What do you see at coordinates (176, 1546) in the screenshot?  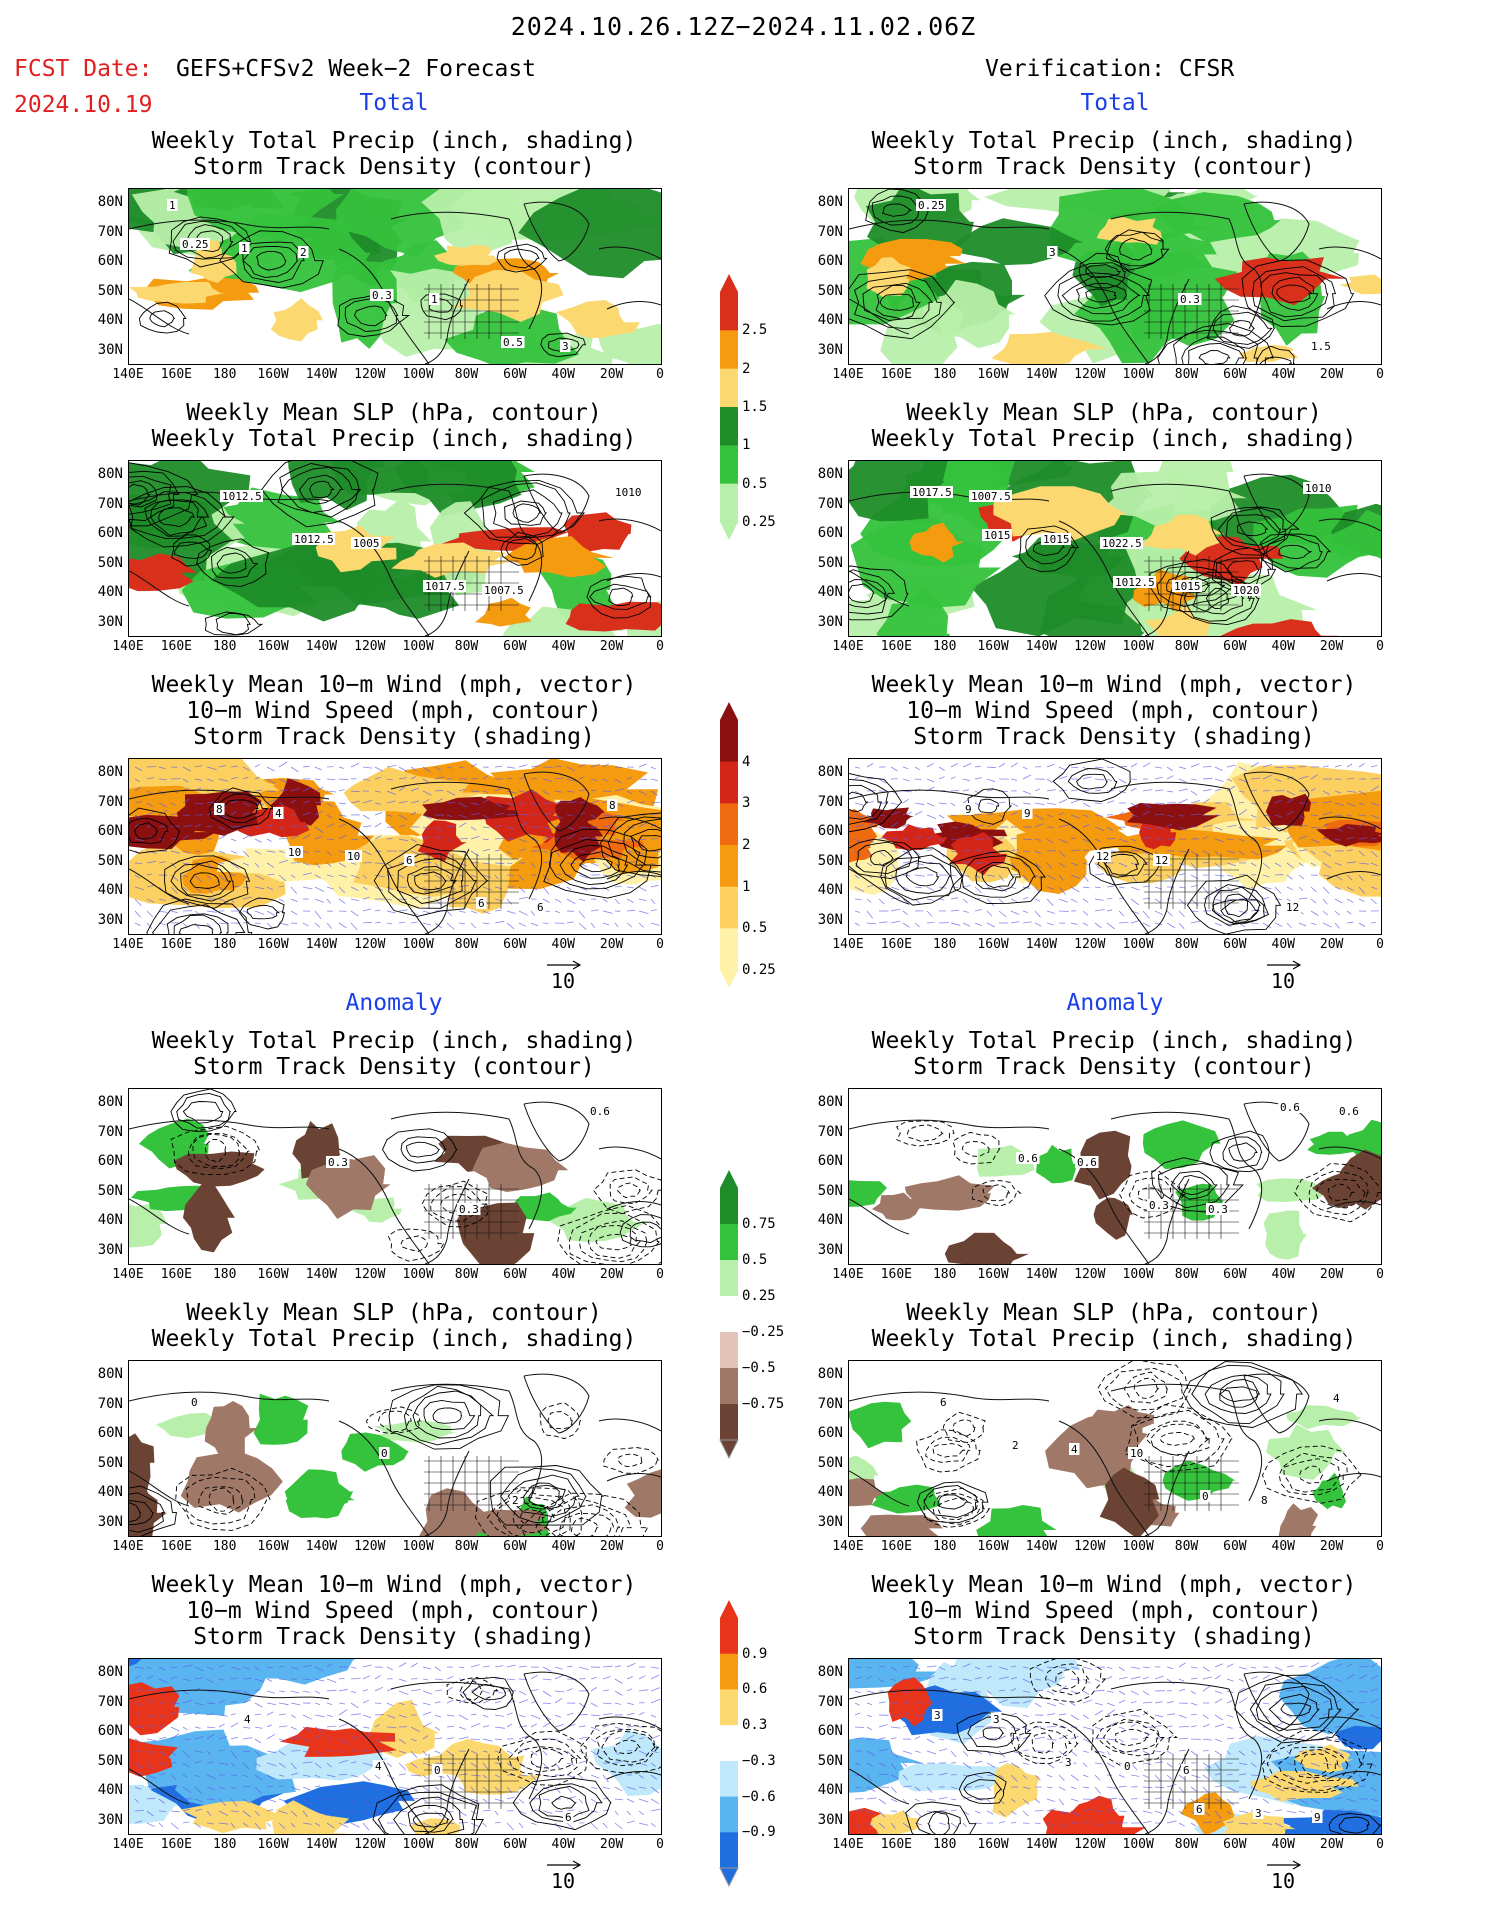 I see `lon-label: 160E` at bounding box center [176, 1546].